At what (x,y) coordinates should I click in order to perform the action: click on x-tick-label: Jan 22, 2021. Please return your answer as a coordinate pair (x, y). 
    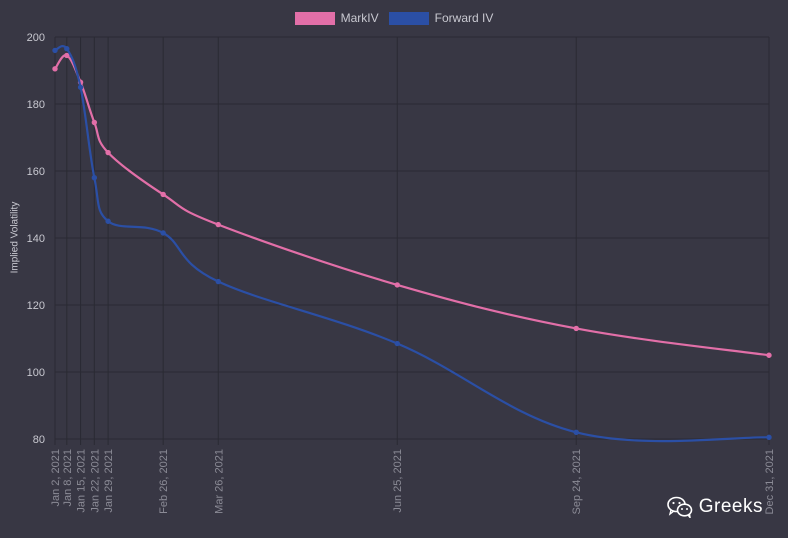
    Looking at the image, I should click on (95, 481).